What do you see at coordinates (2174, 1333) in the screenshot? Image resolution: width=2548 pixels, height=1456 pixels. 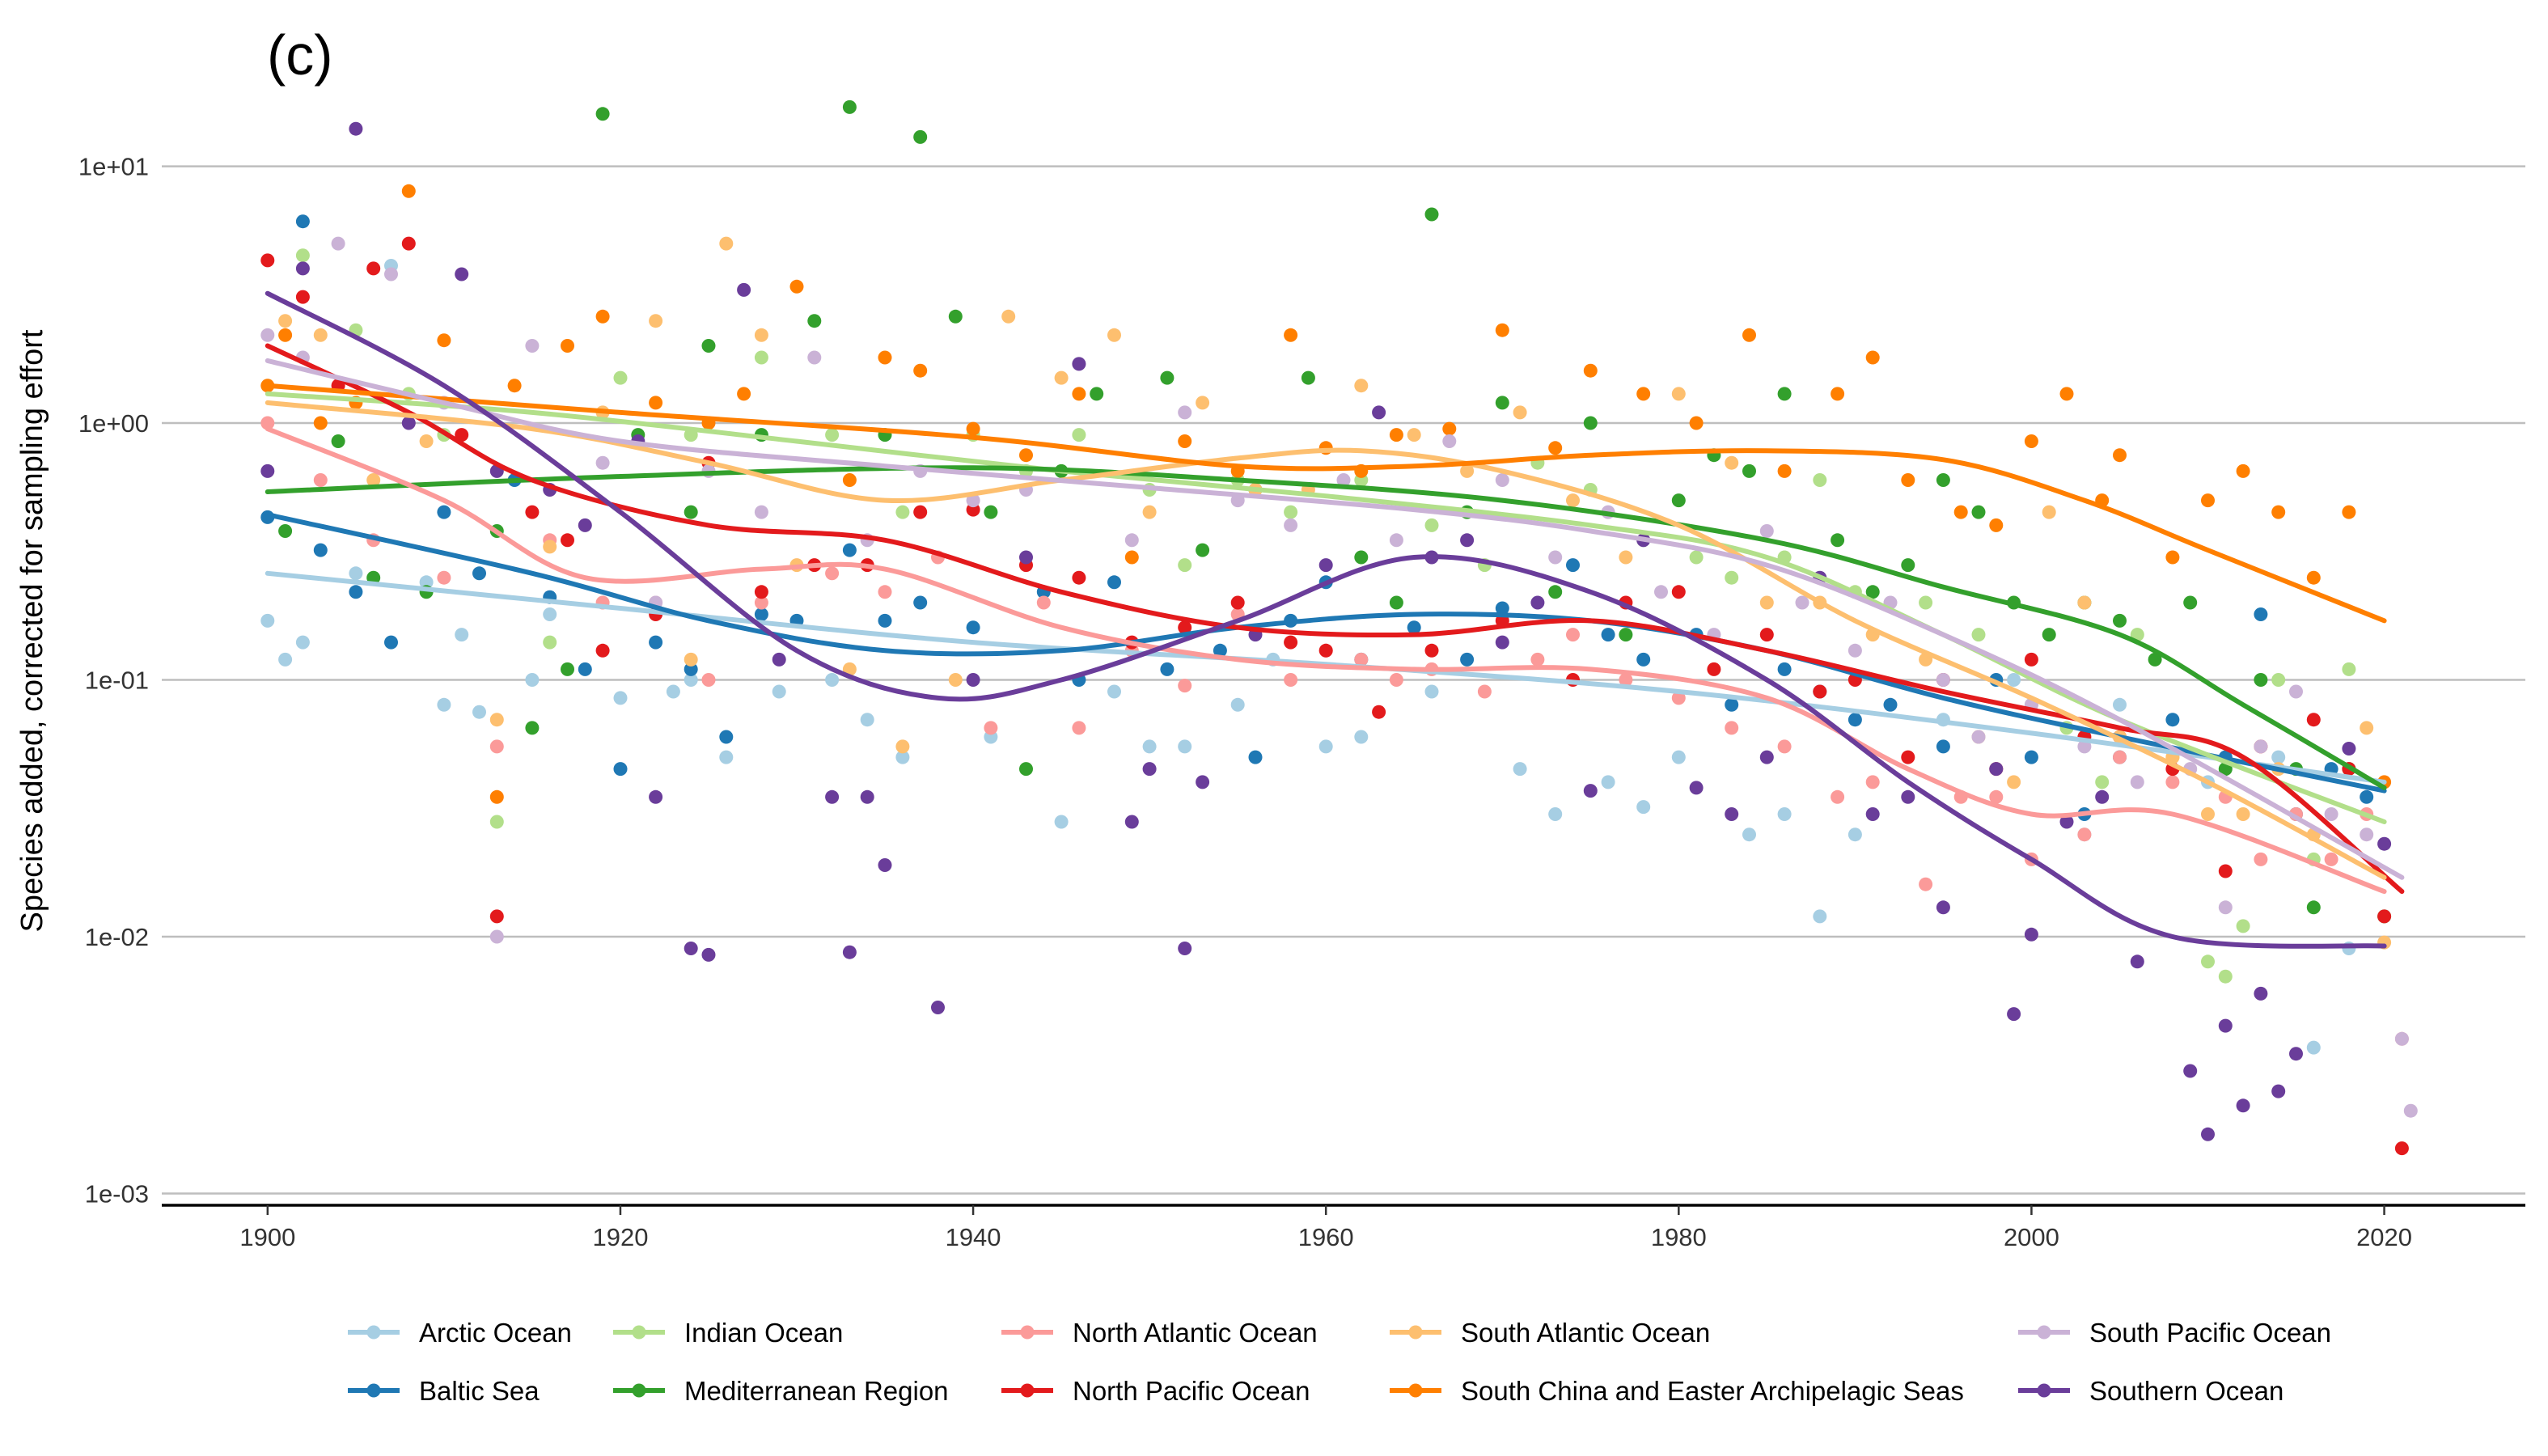 I see `legend-item: South Pacific Ocean` at bounding box center [2174, 1333].